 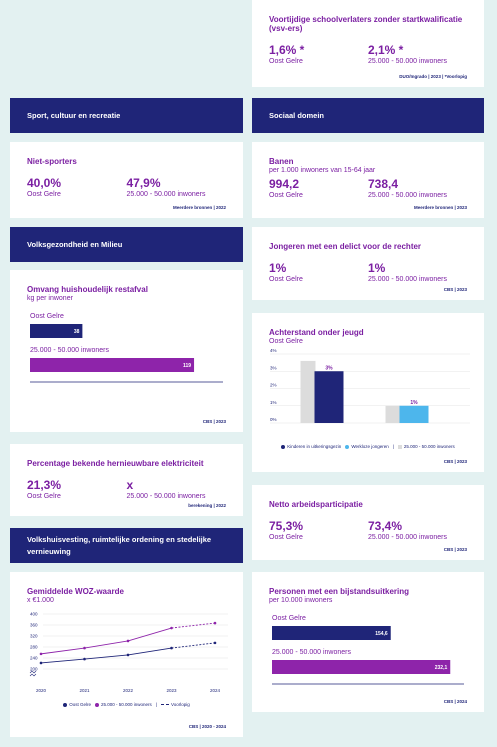 I want to click on stat-value: 21,3%, so click(x=44, y=485).